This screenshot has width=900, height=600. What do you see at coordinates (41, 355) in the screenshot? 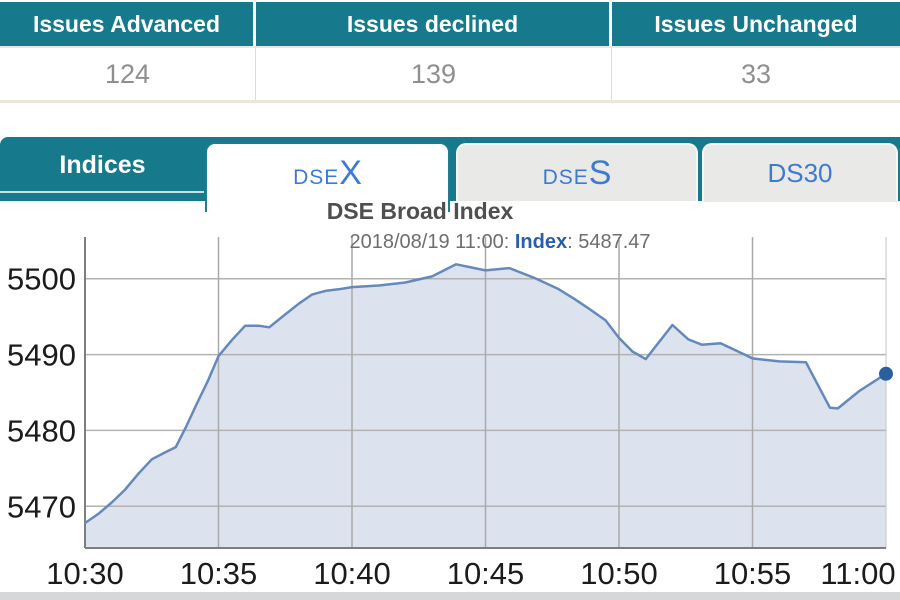
I see `y-tick-label: 5490` at bounding box center [41, 355].